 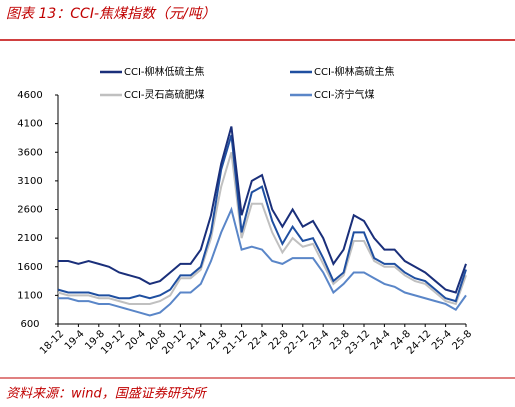 I want to click on x-tick-label: 25-8, so click(x=462, y=340).